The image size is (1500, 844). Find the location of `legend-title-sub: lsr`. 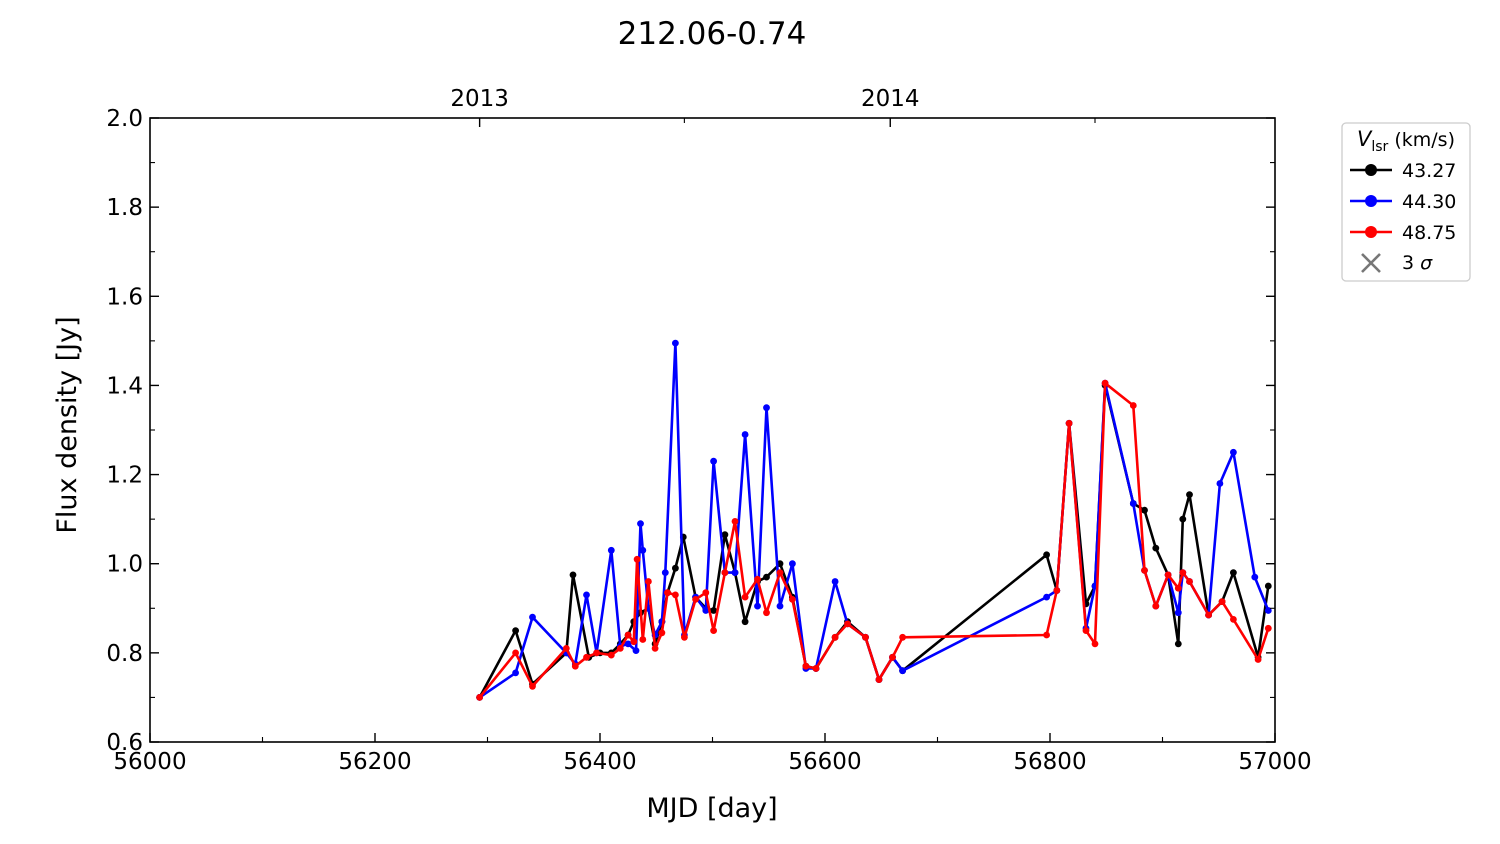

legend-title-sub: lsr is located at coordinates (1379, 147).